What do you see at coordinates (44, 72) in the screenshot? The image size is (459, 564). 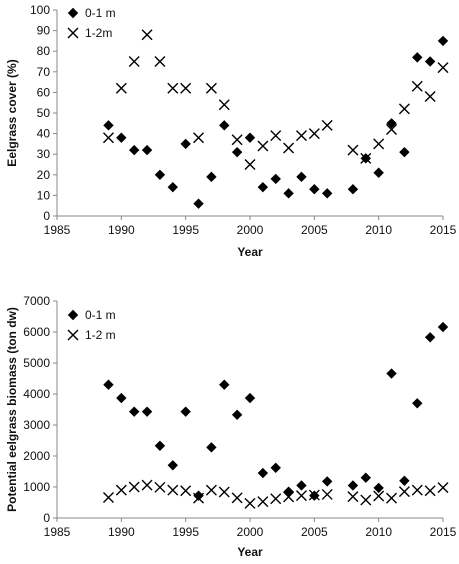 I see `y-tick-label: 70` at bounding box center [44, 72].